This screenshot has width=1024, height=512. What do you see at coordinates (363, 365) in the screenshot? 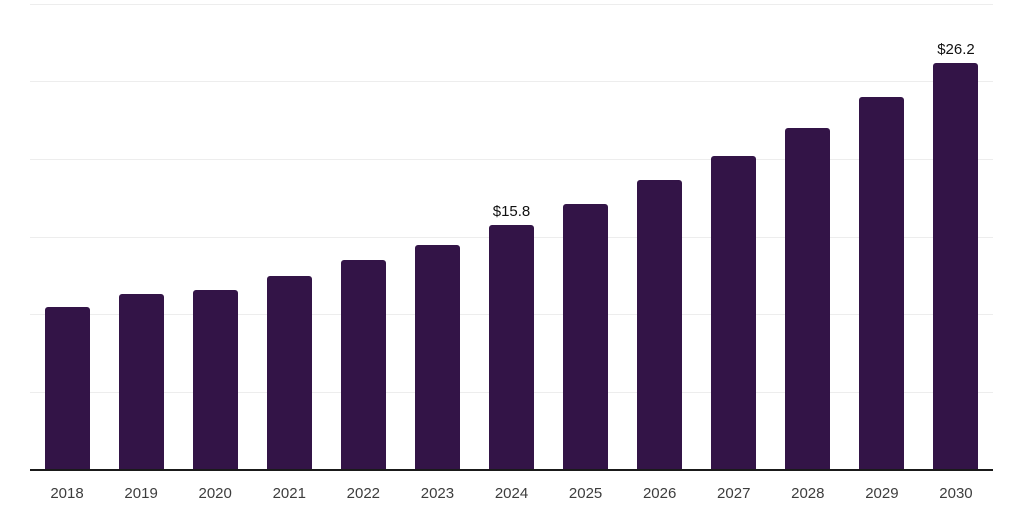
I see `bar-2022` at bounding box center [363, 365].